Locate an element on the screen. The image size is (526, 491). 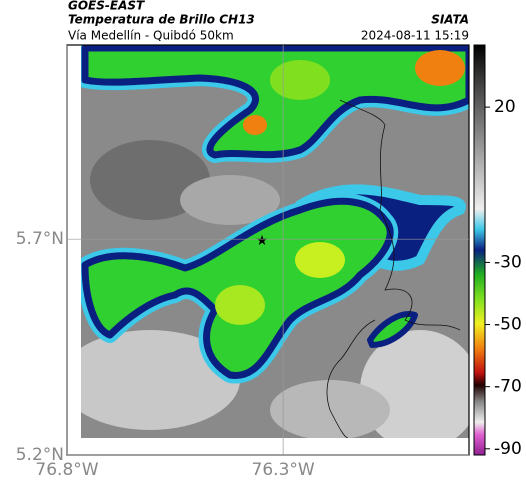
y-tick-label: 5.7°N is located at coordinates (40, 239).